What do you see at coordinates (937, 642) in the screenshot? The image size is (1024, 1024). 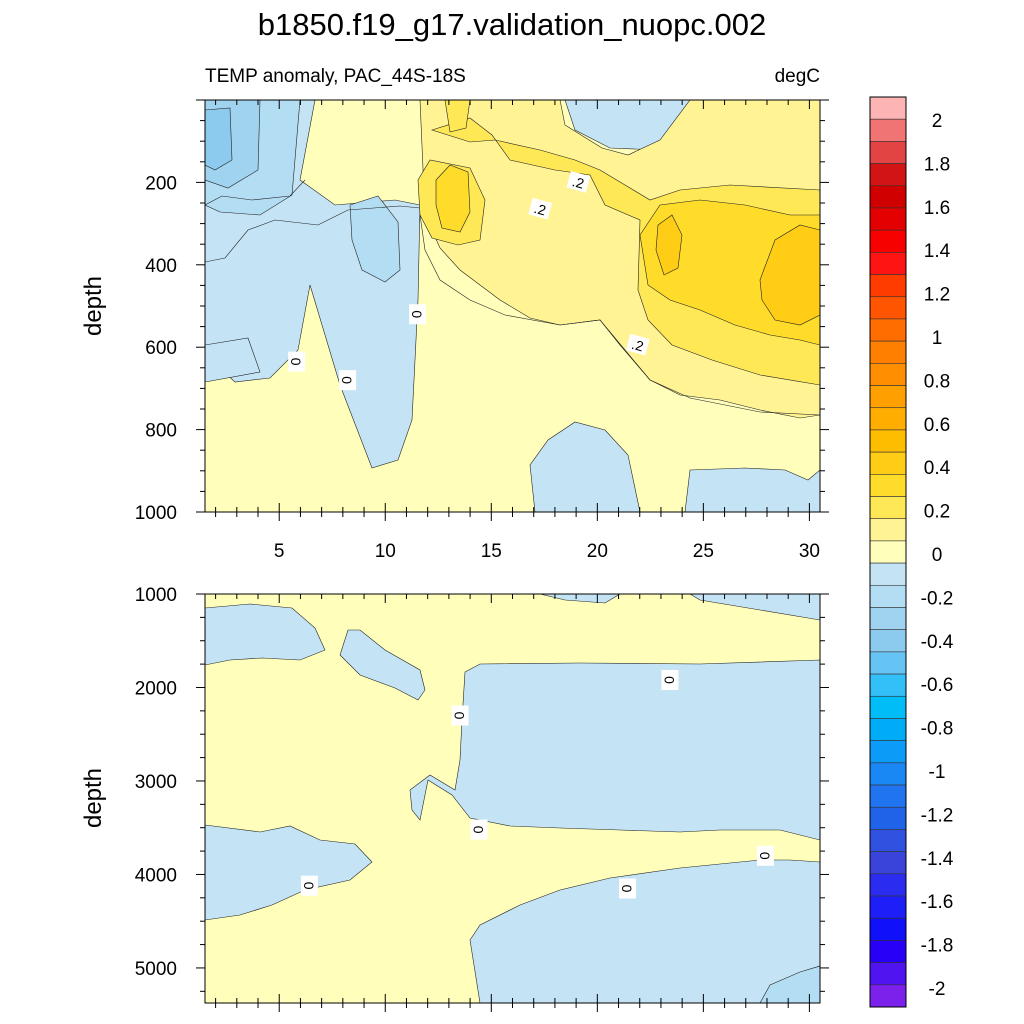 I see `colorbar-label: -0.4` at bounding box center [937, 642].